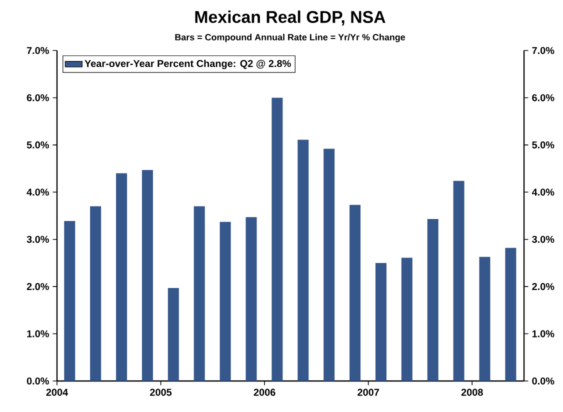 Image resolution: width=563 pixels, height=412 pixels. Describe the element at coordinates (37, 239) in the screenshot. I see `y2-tick-label: 3.0%` at that location.